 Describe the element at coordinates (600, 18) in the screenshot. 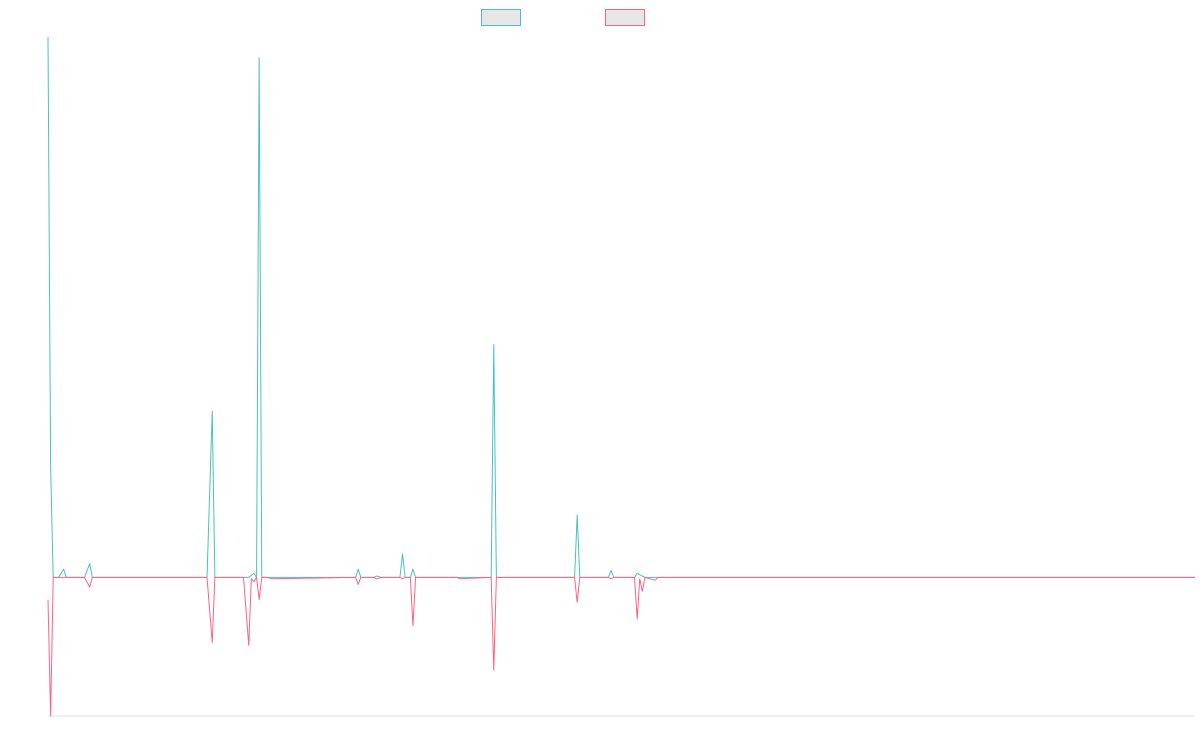

I see `legend` at that location.